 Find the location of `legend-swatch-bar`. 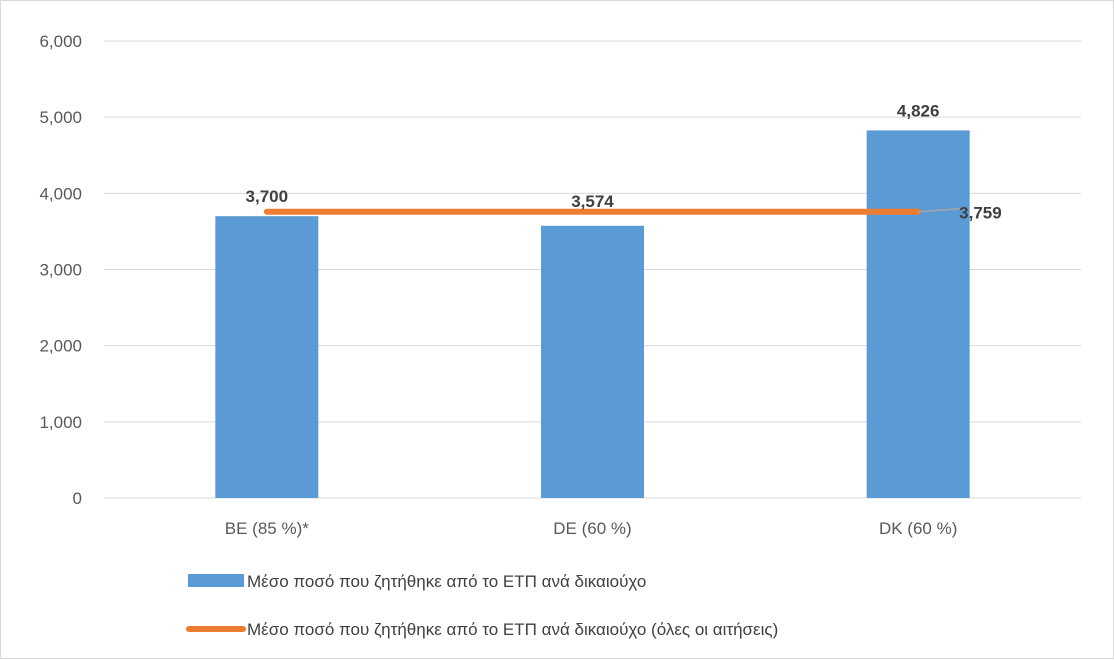

legend-swatch-bar is located at coordinates (216, 580).